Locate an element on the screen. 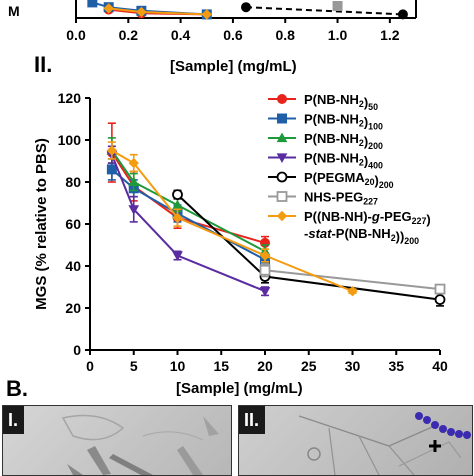 The height and width of the screenshot is (476, 474). top-x-tick-label: 0.8 is located at coordinates (285, 35).